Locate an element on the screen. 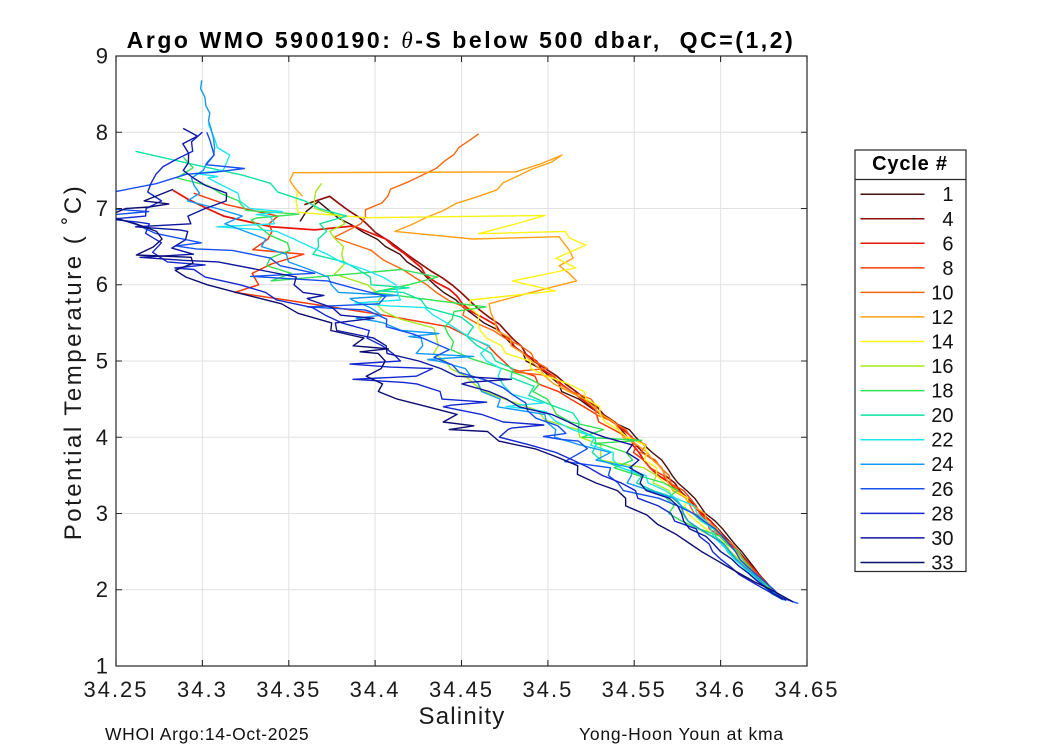 The height and width of the screenshot is (755, 1050). svg-text: 24 is located at coordinates (942, 465).